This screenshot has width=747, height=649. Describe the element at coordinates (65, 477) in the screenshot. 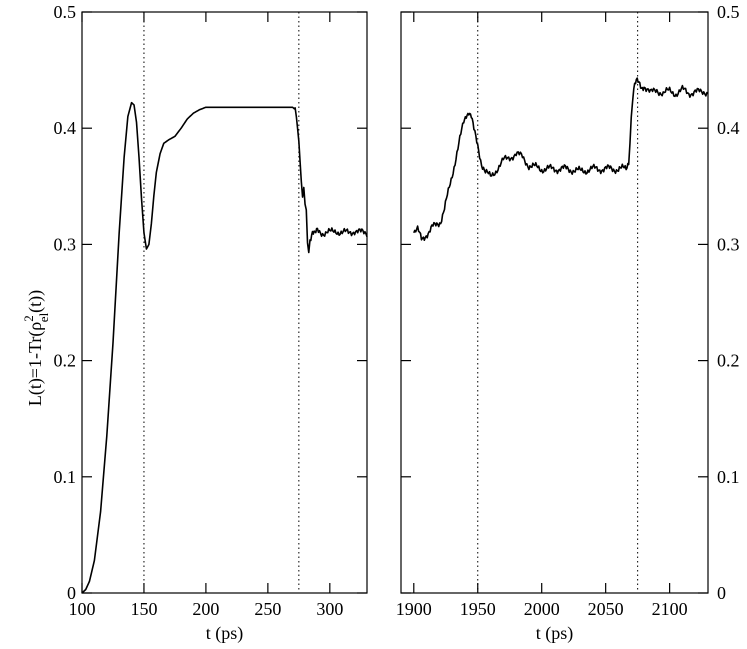

I see `left-y-tick-label: 0.1` at that location.